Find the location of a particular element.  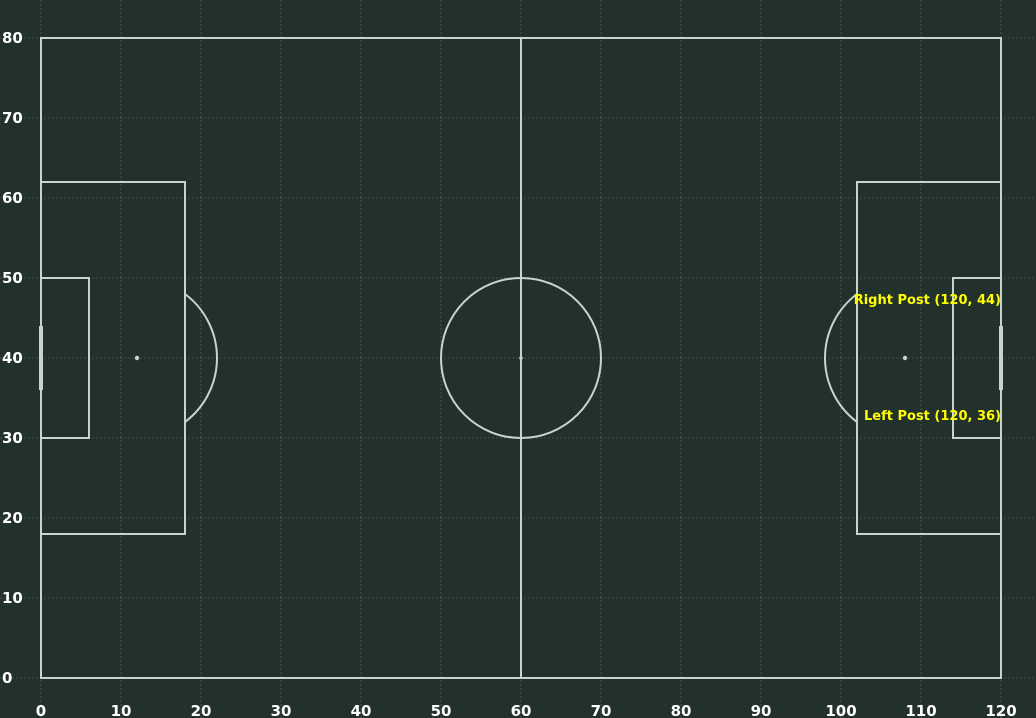

y-tick-label: 30 is located at coordinates (12, 438).